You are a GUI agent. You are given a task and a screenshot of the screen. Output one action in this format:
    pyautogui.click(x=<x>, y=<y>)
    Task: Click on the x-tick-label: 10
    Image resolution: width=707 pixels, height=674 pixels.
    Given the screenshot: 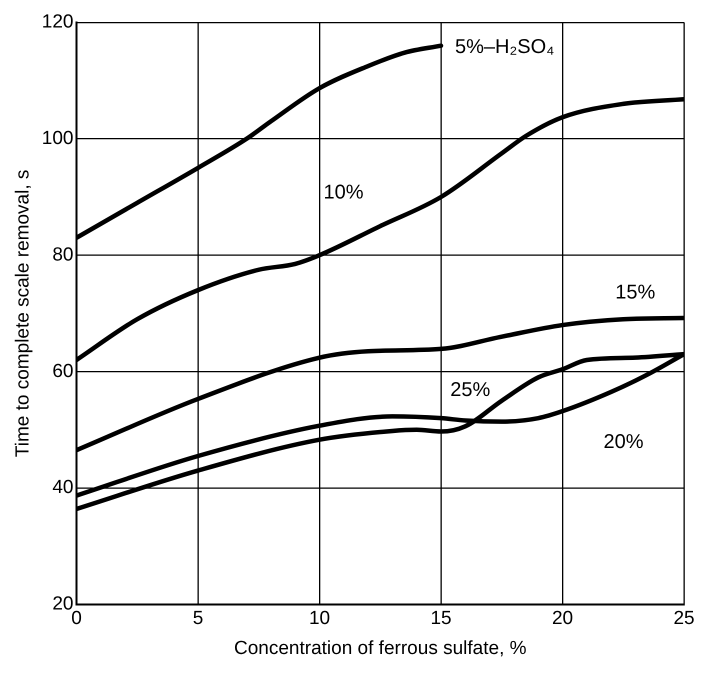 What is the action you would take?
    pyautogui.click(x=319, y=619)
    